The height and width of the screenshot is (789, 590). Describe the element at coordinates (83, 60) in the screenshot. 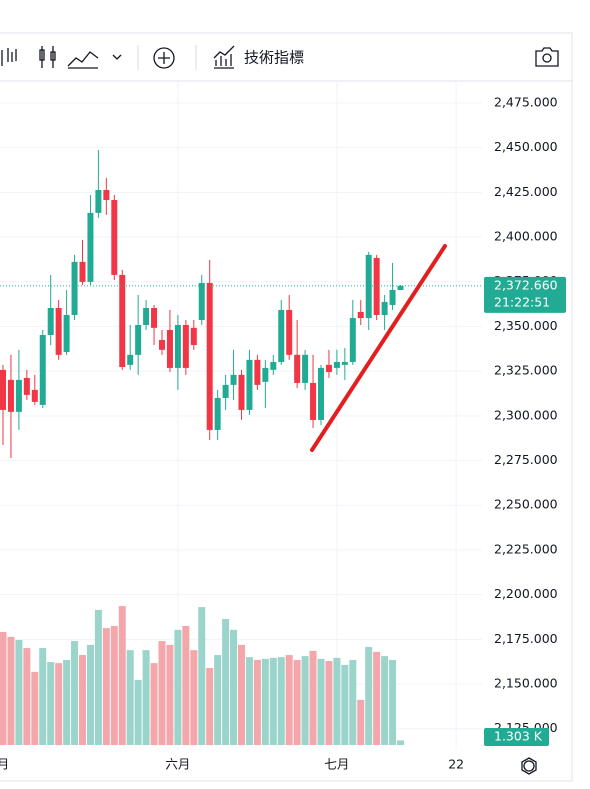

I see `area-icon` at that location.